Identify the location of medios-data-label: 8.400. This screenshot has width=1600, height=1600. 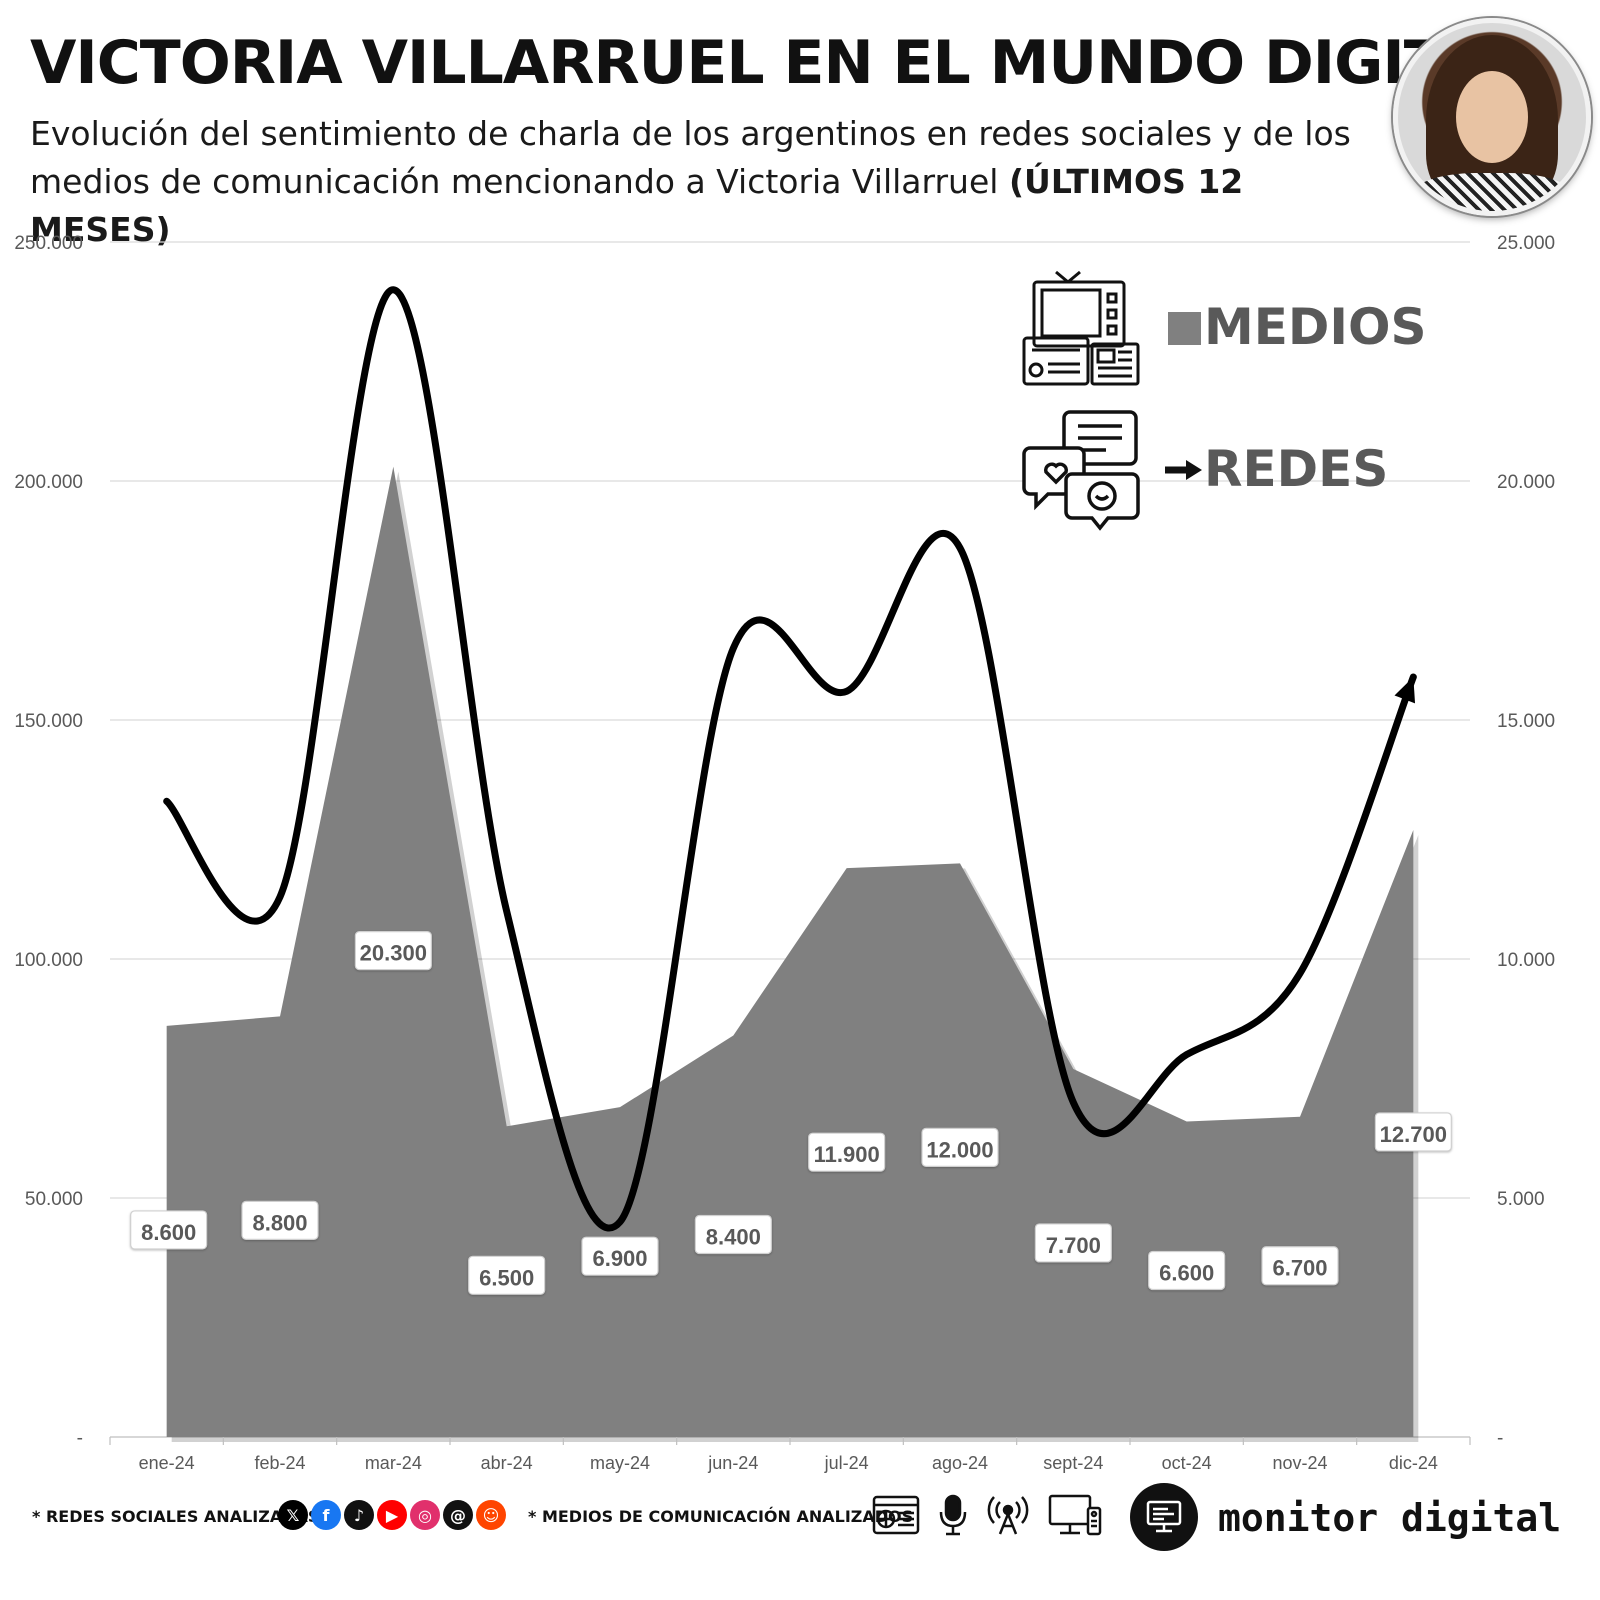
(733, 1234).